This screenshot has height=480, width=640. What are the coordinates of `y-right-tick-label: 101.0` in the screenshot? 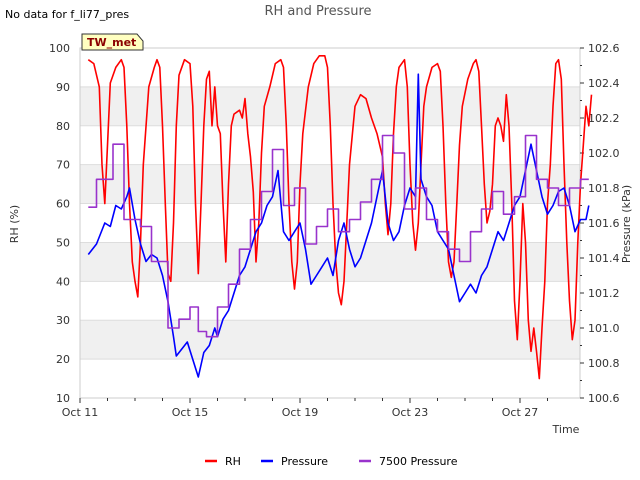 It's located at (604, 328).